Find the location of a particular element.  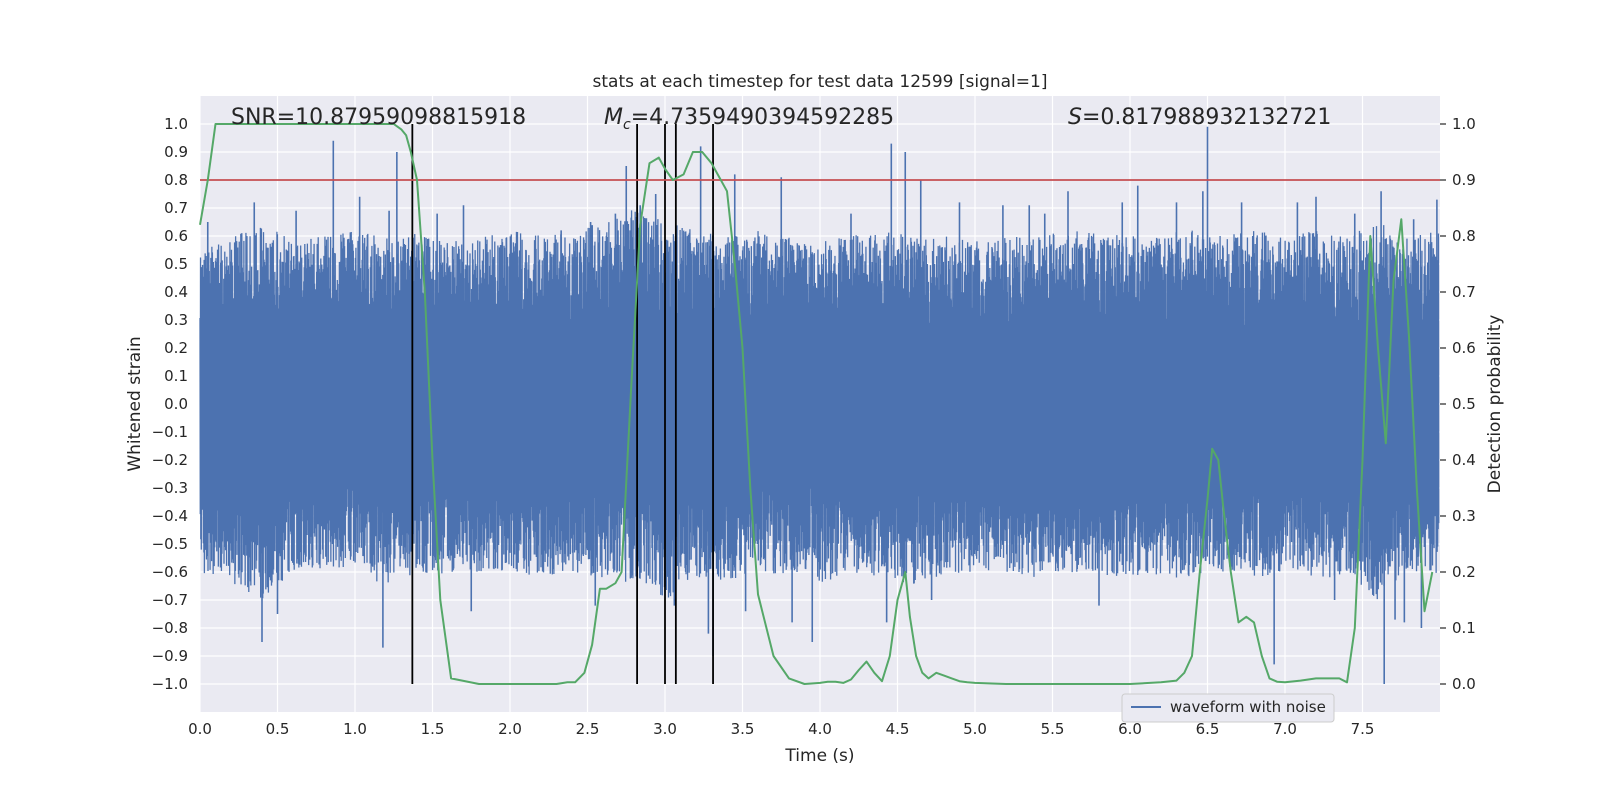

y-tick-label: −0.7 is located at coordinates (170, 600).